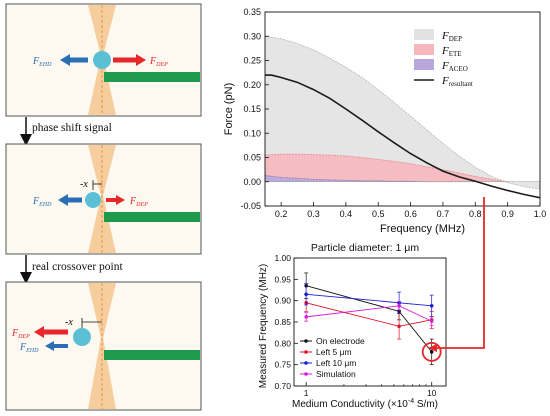 The width and height of the screenshot is (550, 416). Describe the element at coordinates (282, 343) in the screenshot. I see `y-tick-label: 0.80` at that location.